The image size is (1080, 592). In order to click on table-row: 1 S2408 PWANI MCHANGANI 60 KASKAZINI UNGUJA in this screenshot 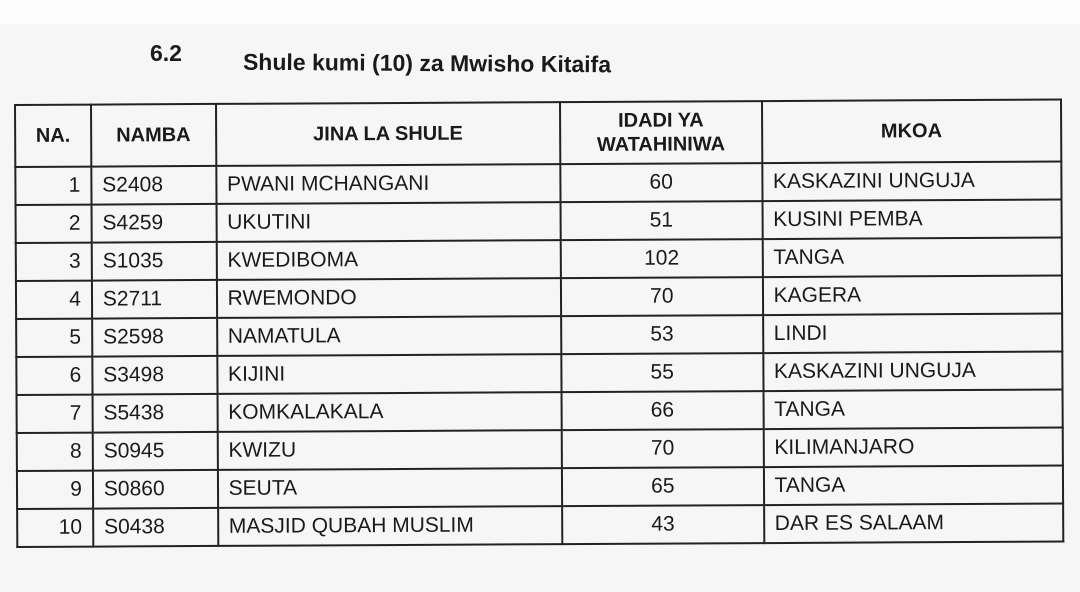, I will do `click(538, 183)`.